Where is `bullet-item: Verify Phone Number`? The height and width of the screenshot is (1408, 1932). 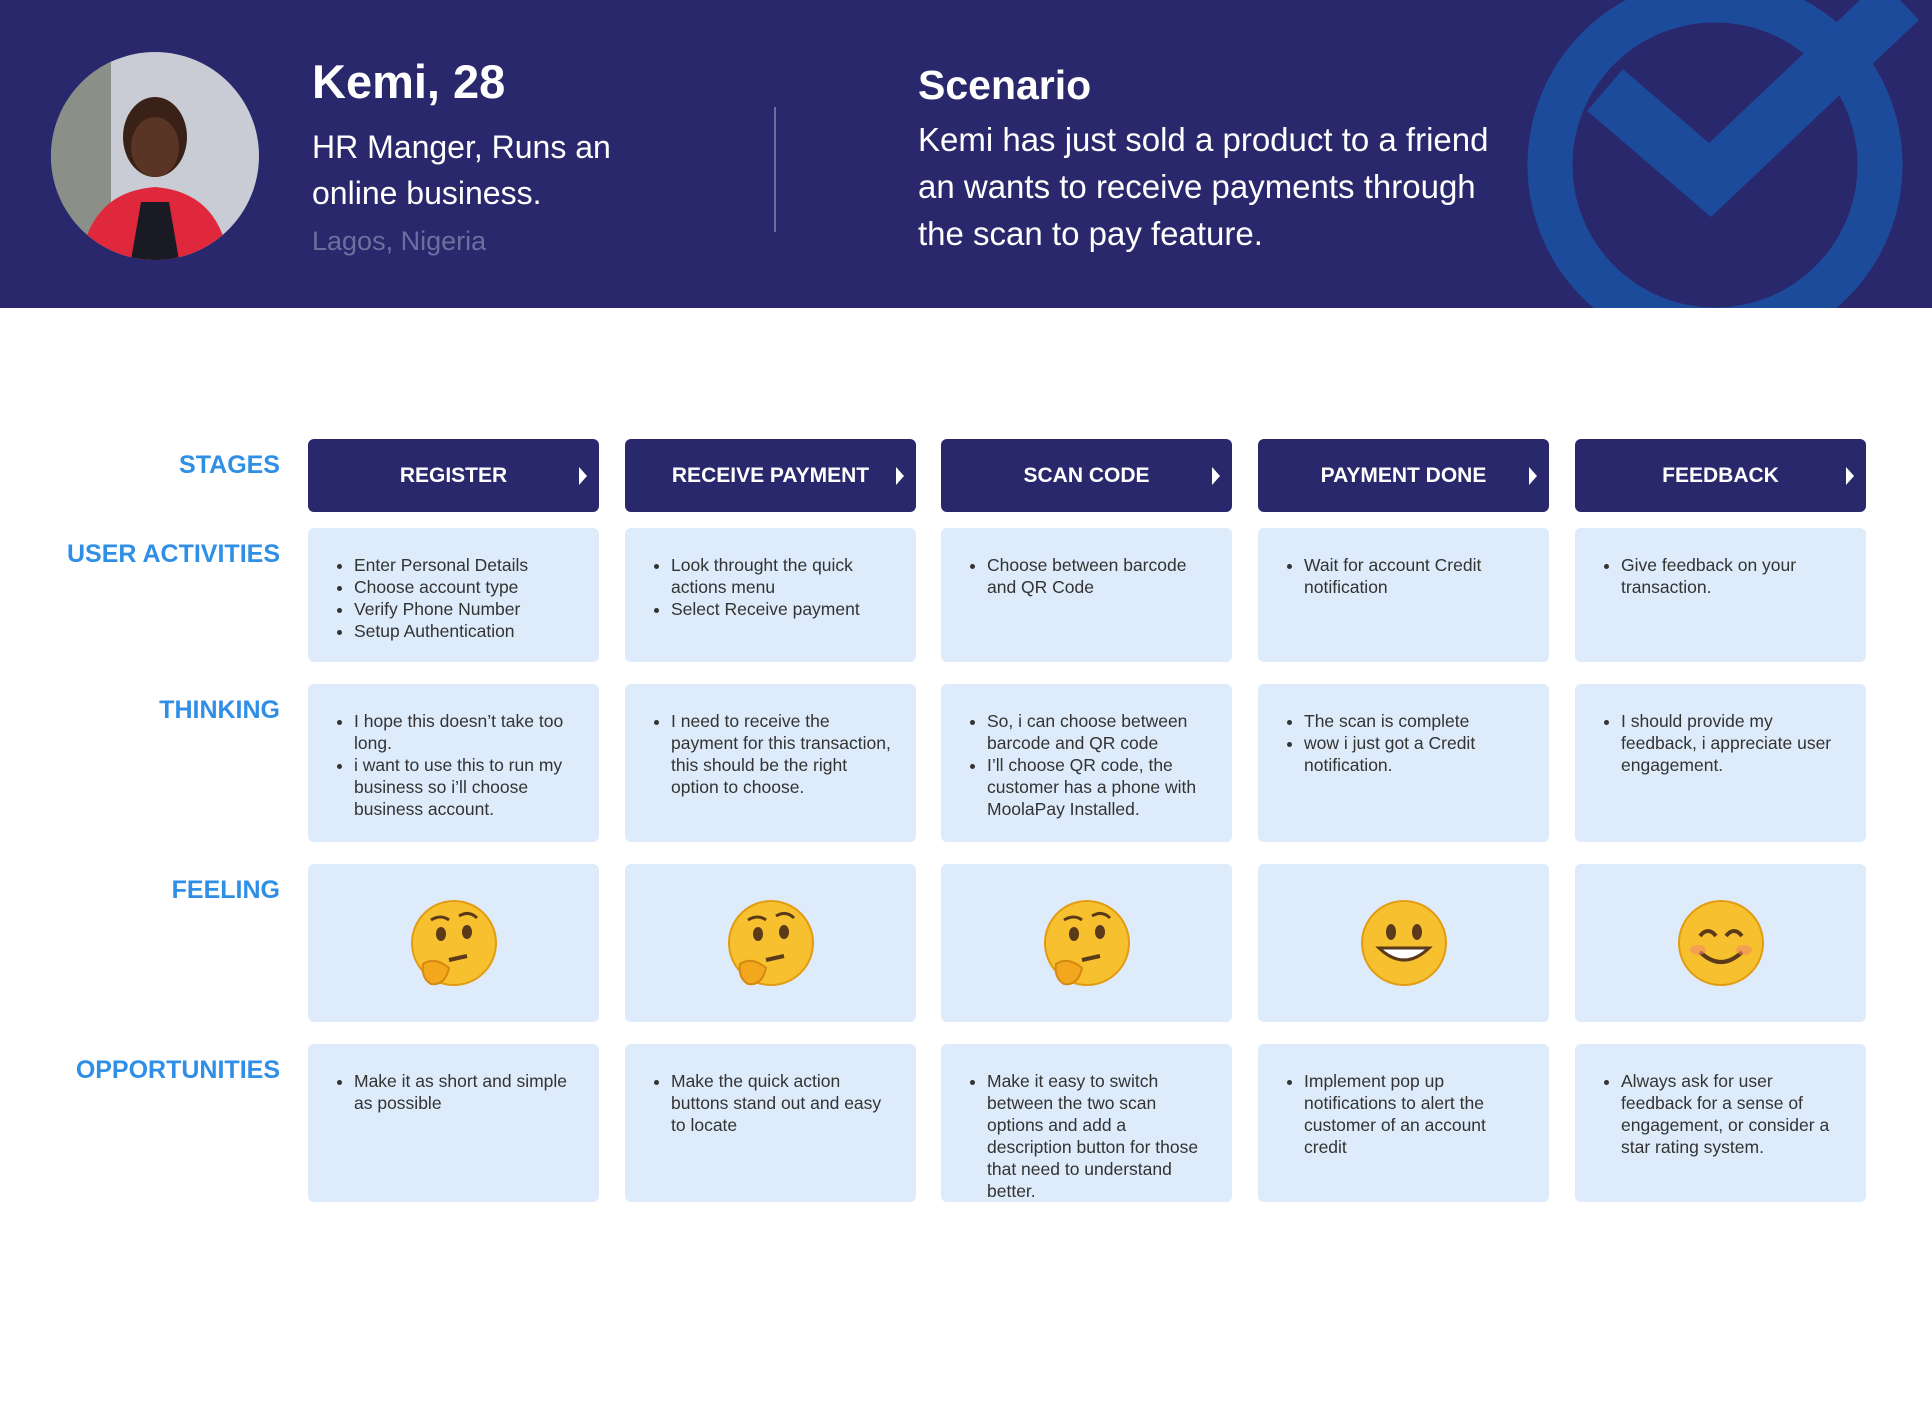
bullet-item: Verify Phone Number is located at coordinates (466, 609).